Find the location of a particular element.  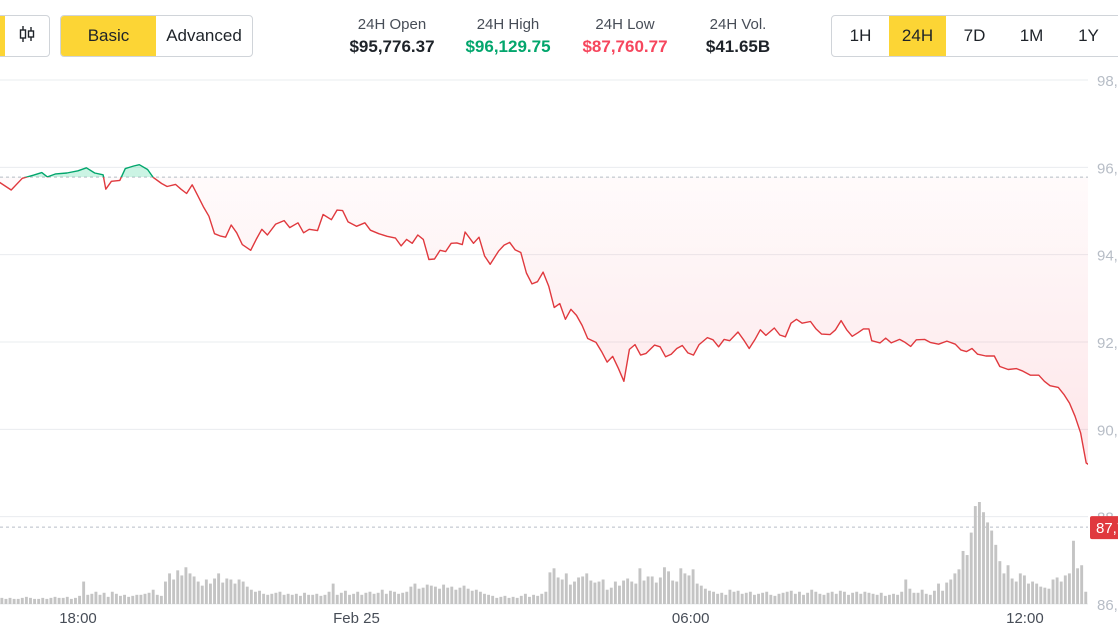

time-range-selector: 1H 24H 7D 1M 1Y is located at coordinates (974, 36).